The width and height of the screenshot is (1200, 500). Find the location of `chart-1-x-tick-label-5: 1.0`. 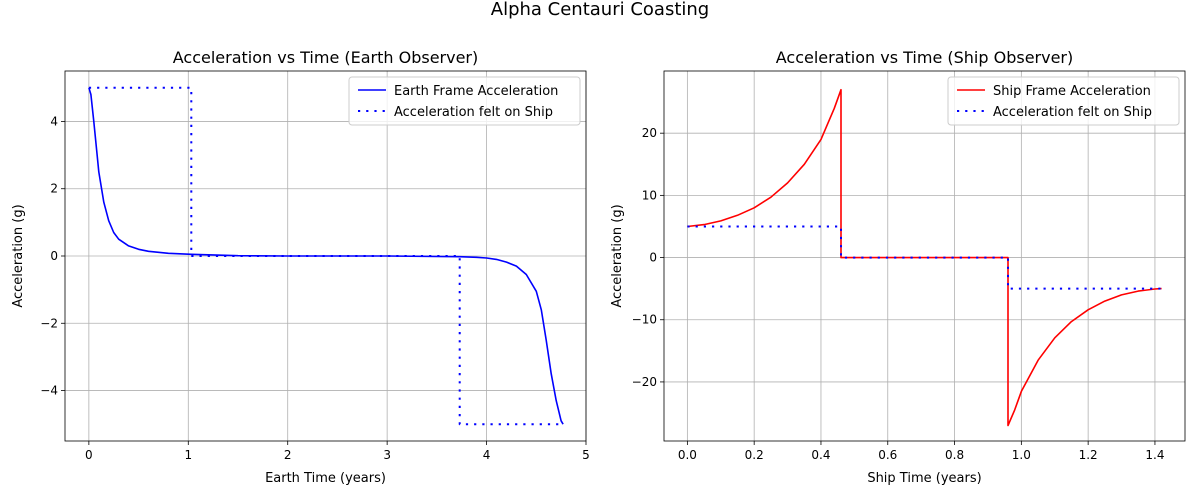

chart-1-x-tick-label-5: 1.0 is located at coordinates (1021, 455).